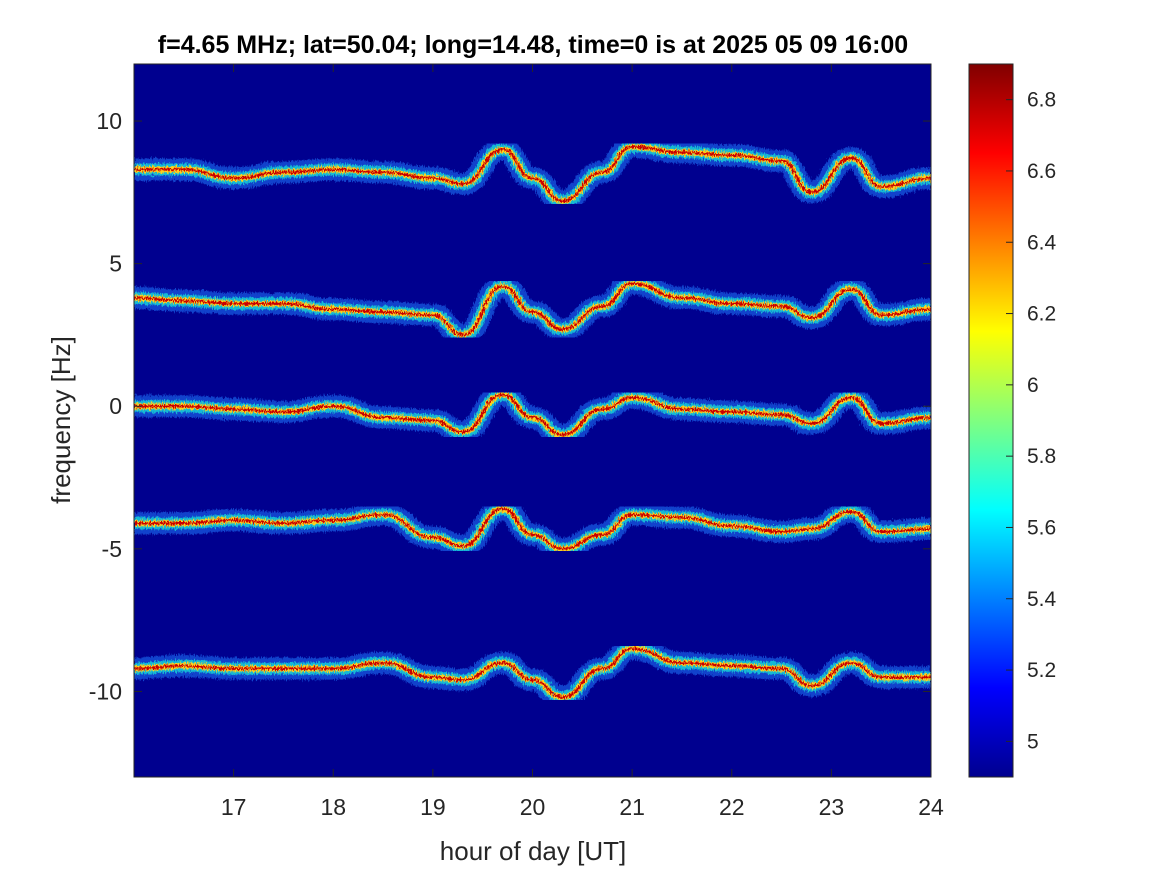 Image resolution: width=1167 pixels, height=875 pixels. What do you see at coordinates (333, 807) in the screenshot?
I see `x-tick-label: 18` at bounding box center [333, 807].